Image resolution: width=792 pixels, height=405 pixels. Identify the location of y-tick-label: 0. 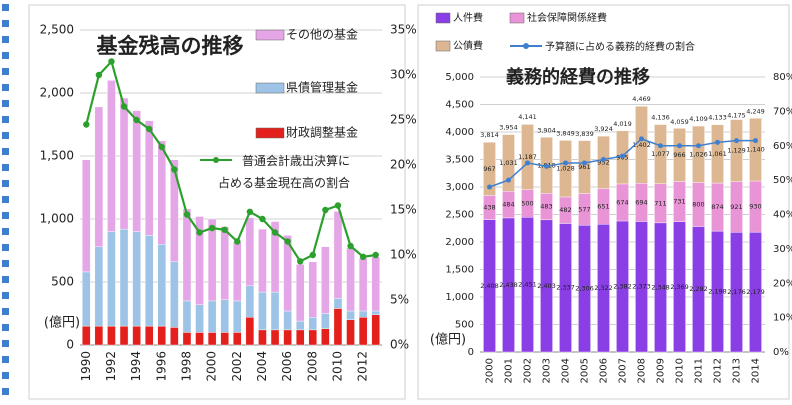
(70, 345).